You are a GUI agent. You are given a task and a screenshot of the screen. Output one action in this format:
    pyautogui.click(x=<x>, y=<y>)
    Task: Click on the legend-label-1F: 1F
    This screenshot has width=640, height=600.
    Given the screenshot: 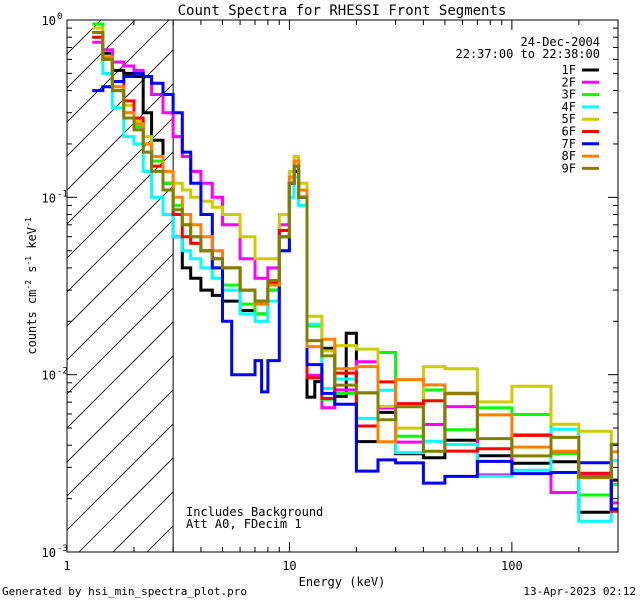 What is the action you would take?
    pyautogui.click(x=569, y=70)
    